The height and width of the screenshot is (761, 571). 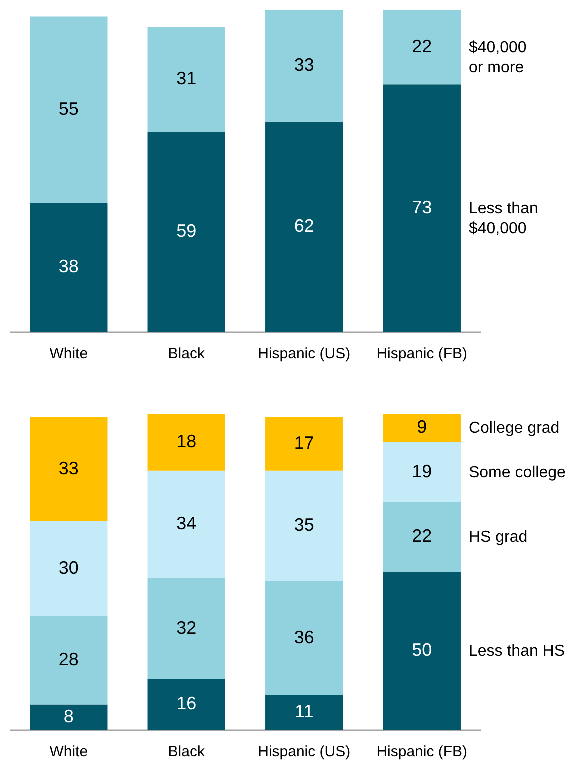 I want to click on data-label: 55, so click(x=68, y=108).